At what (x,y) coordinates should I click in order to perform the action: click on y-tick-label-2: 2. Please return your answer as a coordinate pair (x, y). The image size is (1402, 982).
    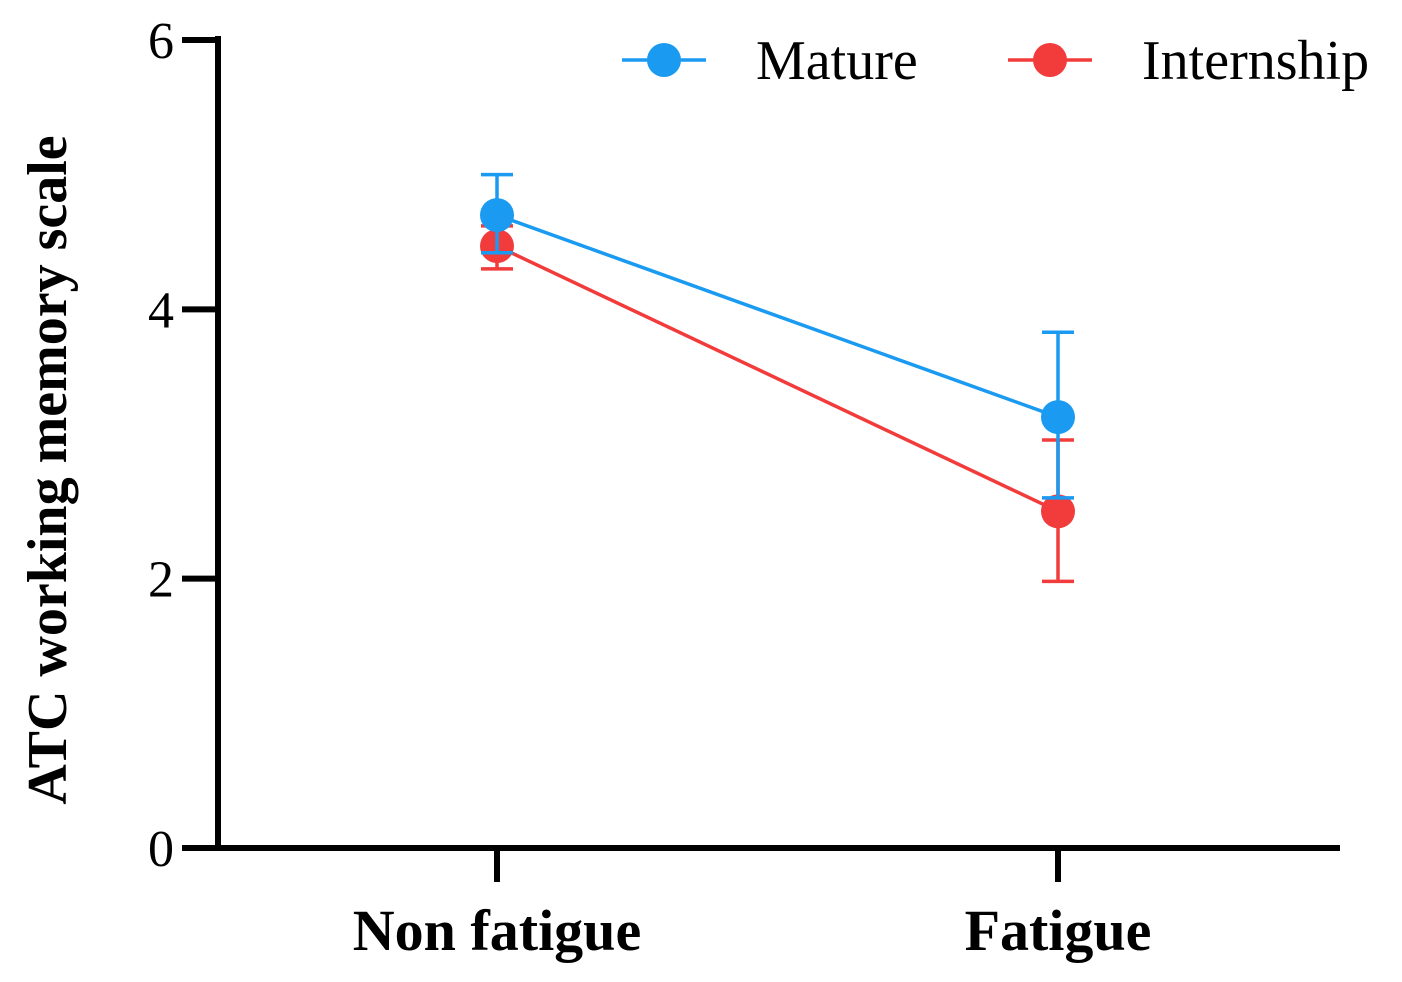
    Looking at the image, I should click on (161, 580).